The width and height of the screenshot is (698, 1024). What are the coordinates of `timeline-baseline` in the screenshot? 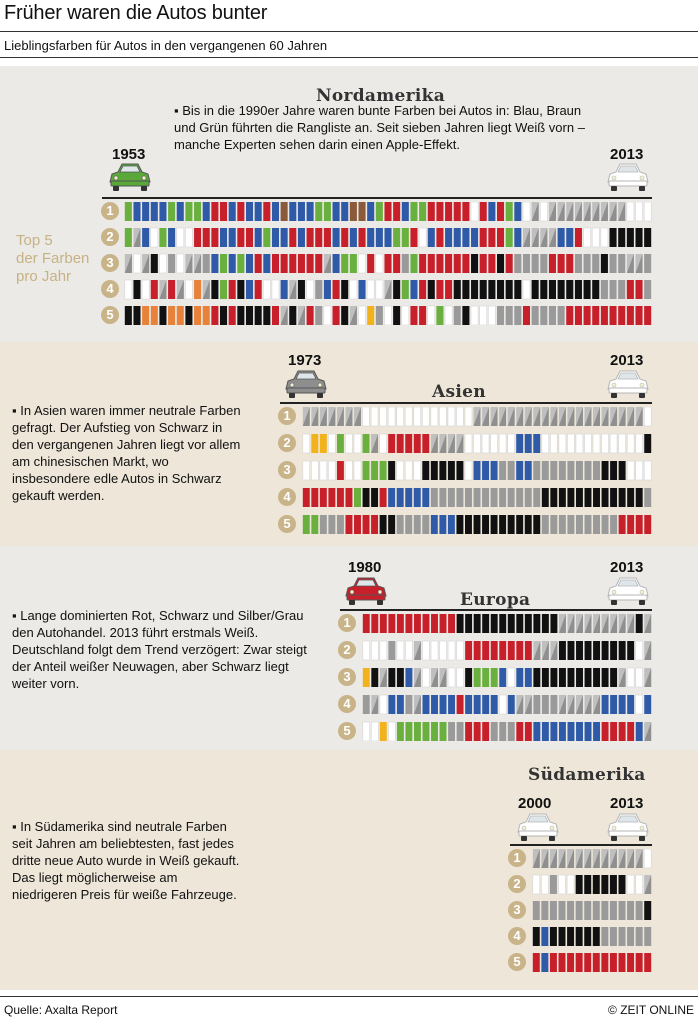 It's located at (377, 198).